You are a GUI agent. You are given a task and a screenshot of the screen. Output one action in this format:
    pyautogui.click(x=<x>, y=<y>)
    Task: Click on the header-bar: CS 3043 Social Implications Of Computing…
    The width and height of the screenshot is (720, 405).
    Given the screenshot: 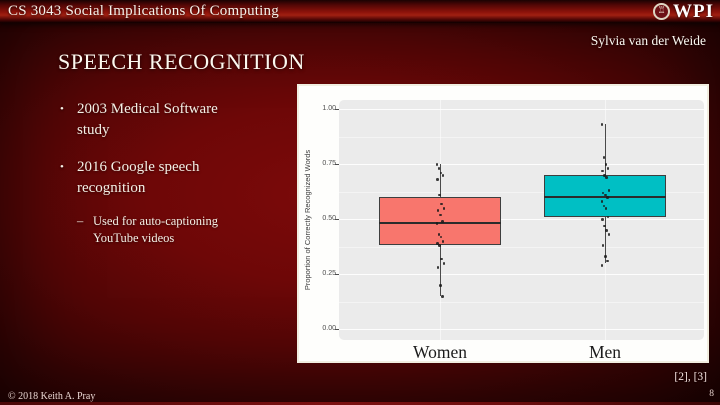 What is the action you would take?
    pyautogui.click(x=360, y=11)
    